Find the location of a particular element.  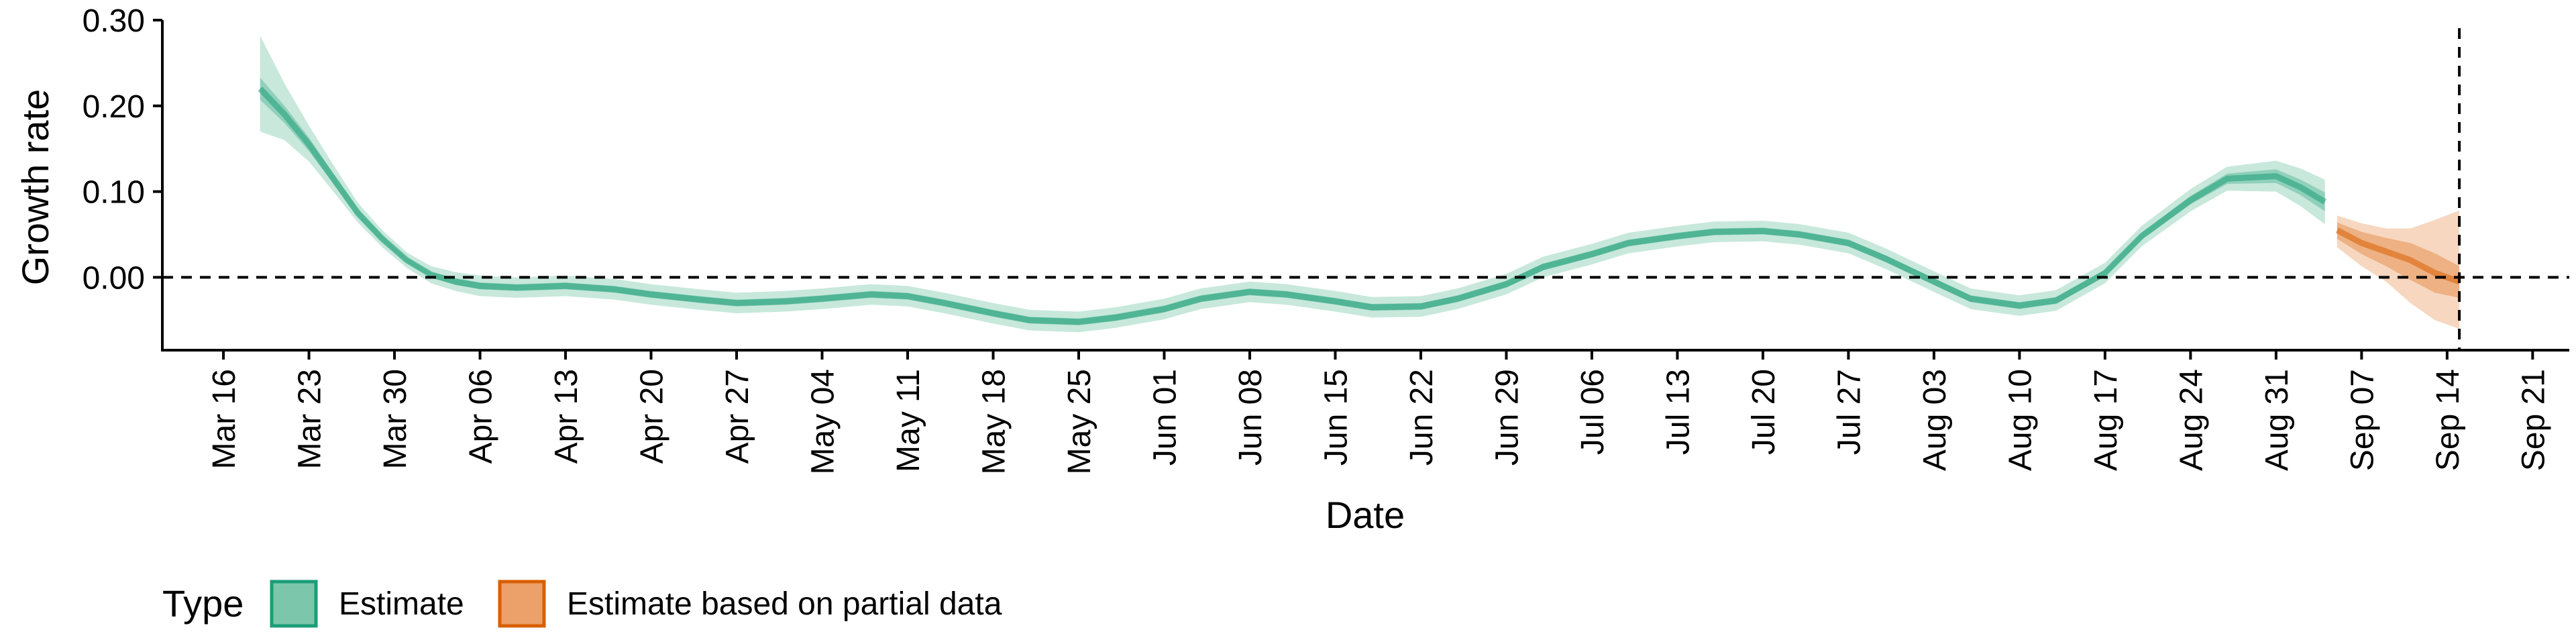

legend-key-estimate is located at coordinates (294, 604).